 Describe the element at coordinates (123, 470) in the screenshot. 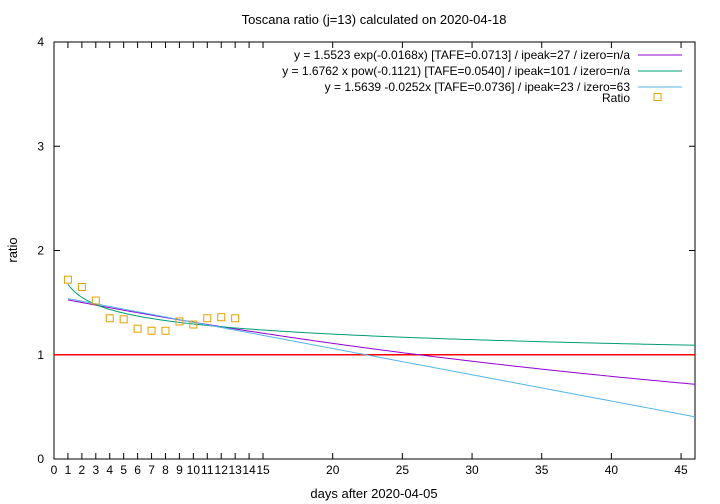

I see `x-tick-label: 5` at that location.